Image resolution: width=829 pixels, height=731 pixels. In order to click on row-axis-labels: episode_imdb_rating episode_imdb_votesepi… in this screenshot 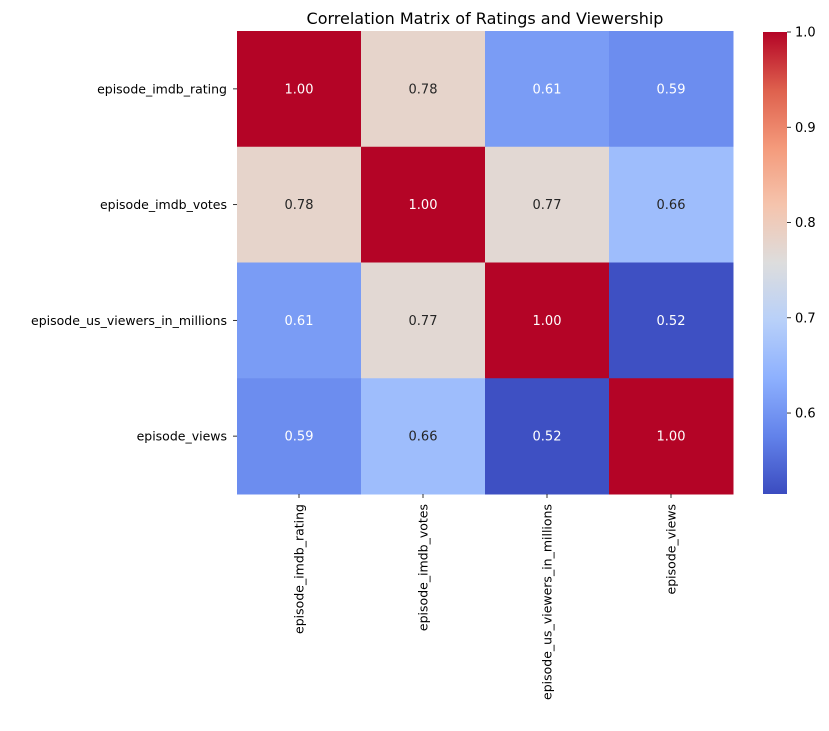, I will do `click(134, 262)`.